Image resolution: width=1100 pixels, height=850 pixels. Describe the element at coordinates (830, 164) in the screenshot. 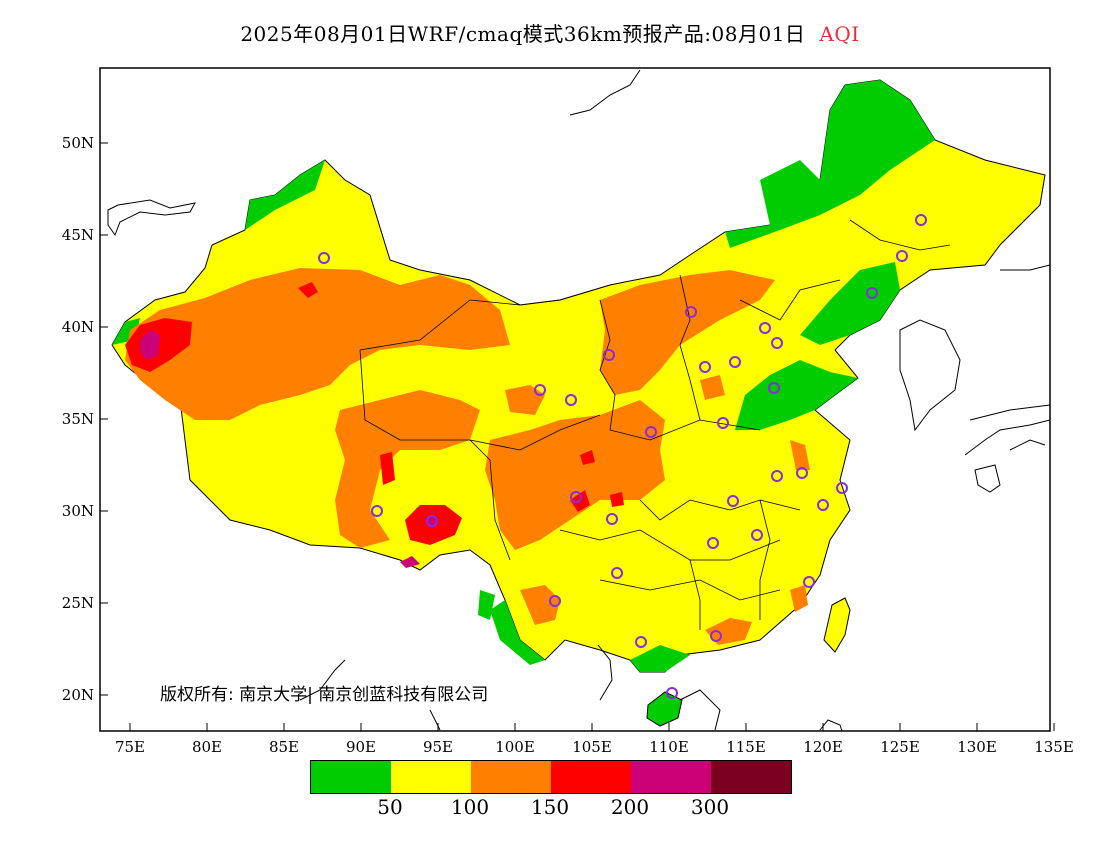

I see `green-northeast` at that location.